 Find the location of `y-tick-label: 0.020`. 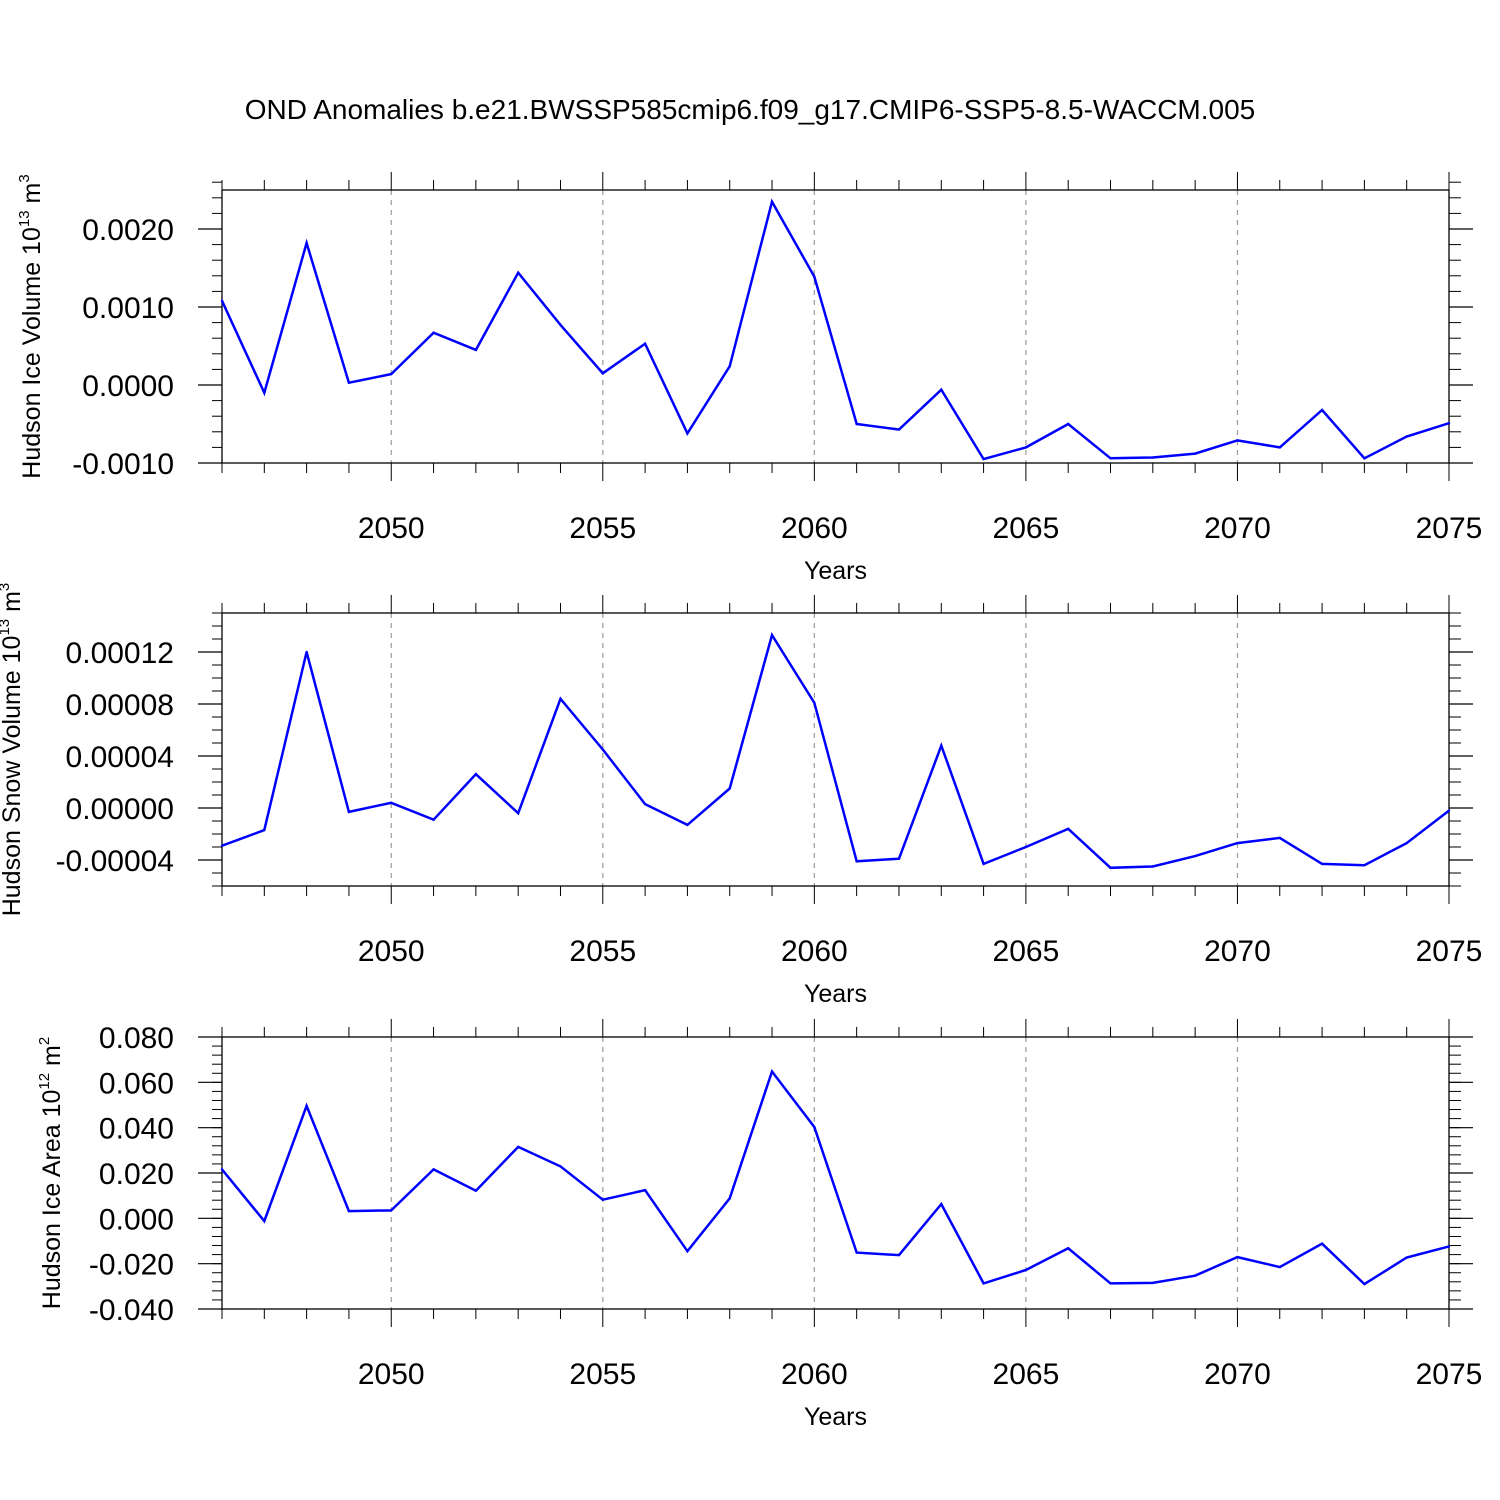

y-tick-label: 0.020 is located at coordinates (136, 1174).